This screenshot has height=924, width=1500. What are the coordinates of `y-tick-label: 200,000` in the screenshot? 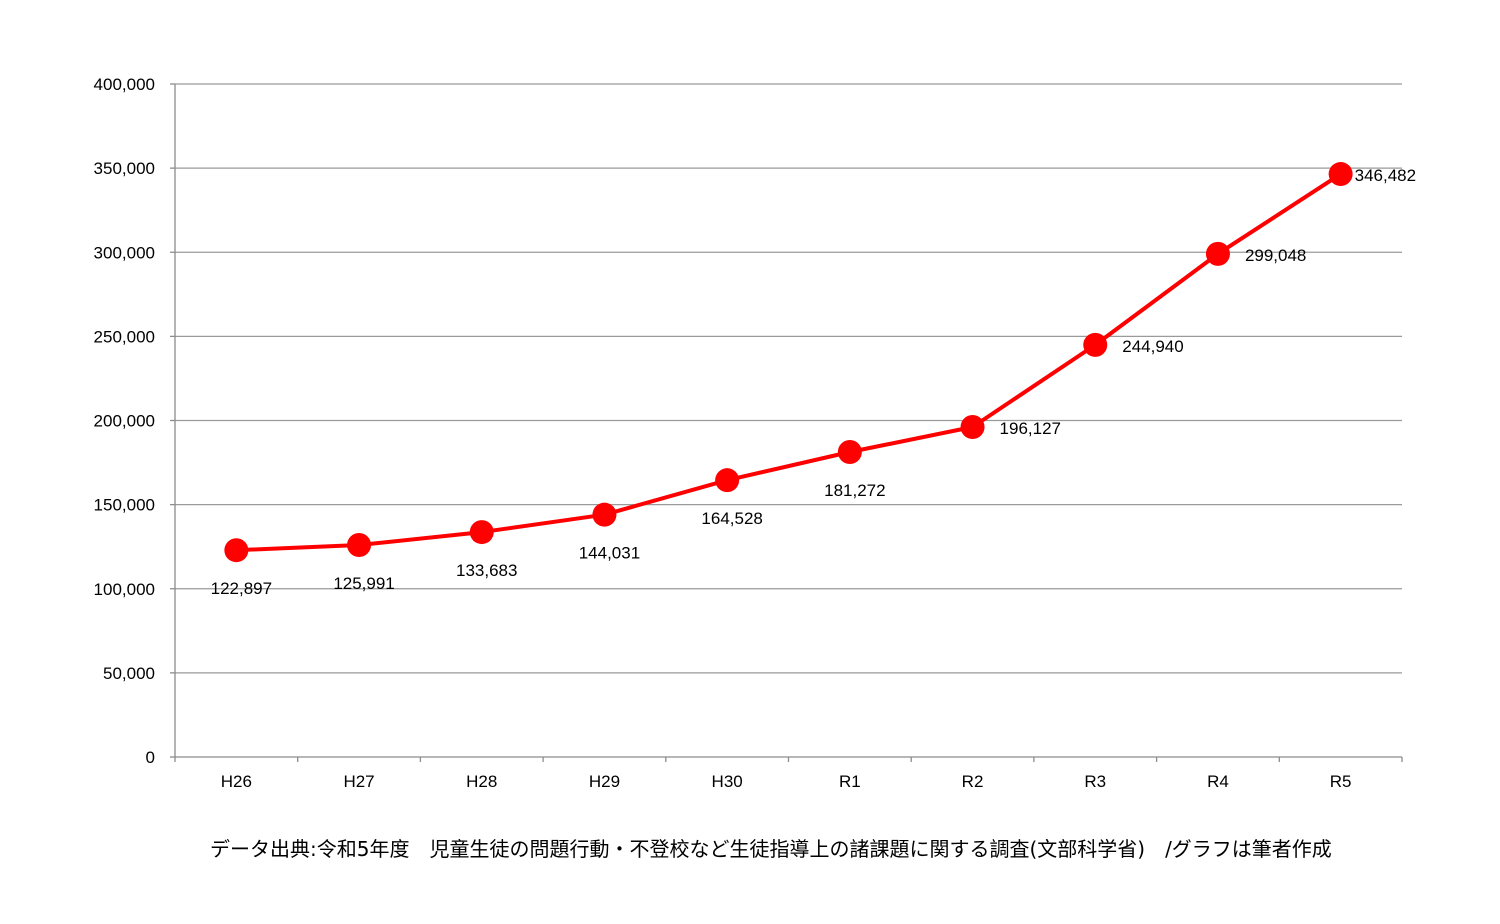 It's located at (124, 421).